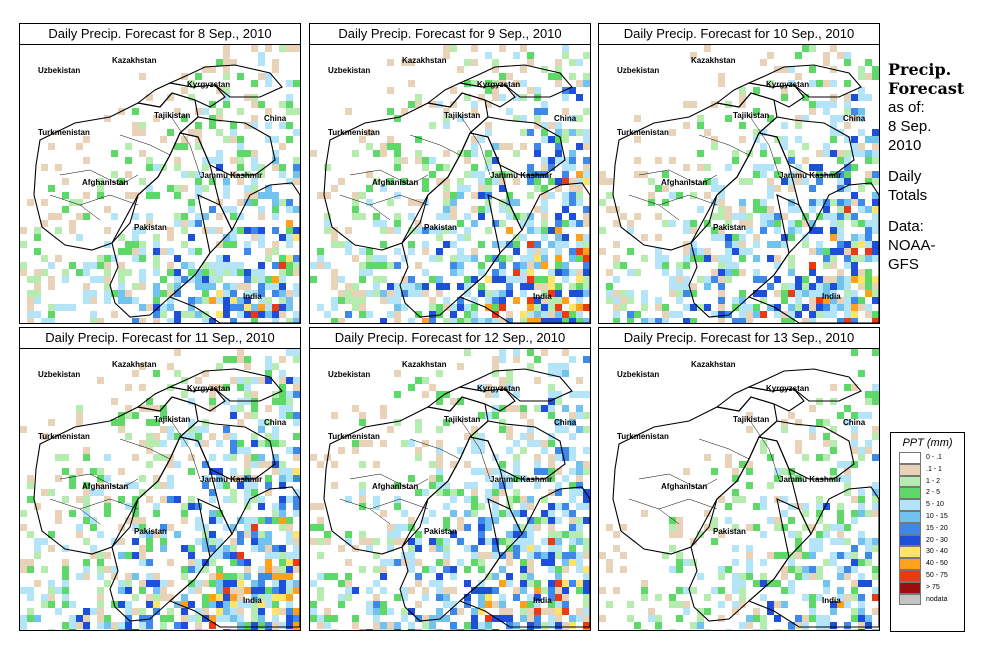 This screenshot has height=649, width=983. I want to click on legend-item: > 75, so click(931, 587).